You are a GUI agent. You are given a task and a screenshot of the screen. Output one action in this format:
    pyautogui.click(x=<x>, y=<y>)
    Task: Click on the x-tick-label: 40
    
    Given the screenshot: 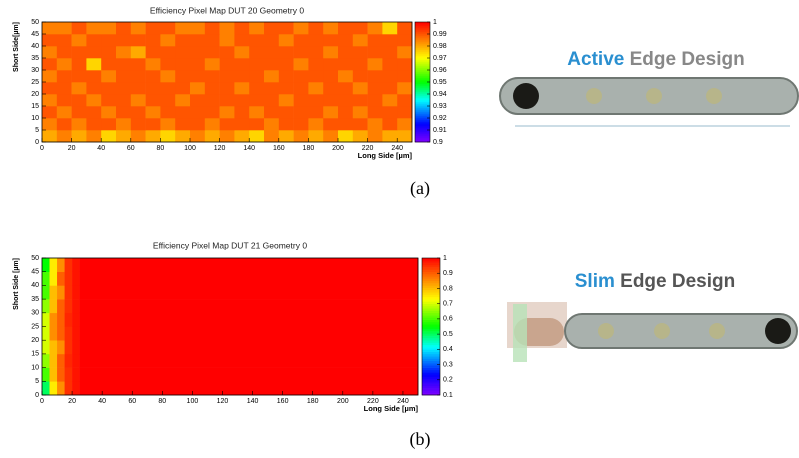 What is the action you would take?
    pyautogui.click(x=101, y=148)
    